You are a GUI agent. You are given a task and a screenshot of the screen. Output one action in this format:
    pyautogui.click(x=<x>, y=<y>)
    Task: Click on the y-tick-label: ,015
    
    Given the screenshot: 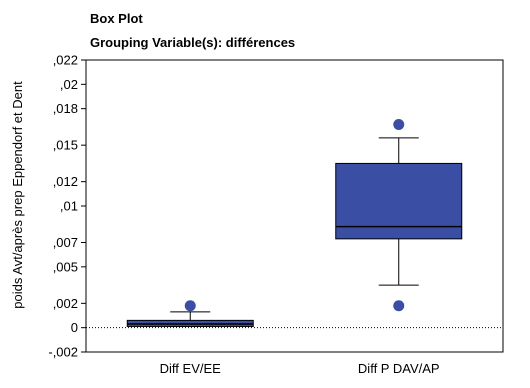 What is the action you would take?
    pyautogui.click(x=65, y=145)
    